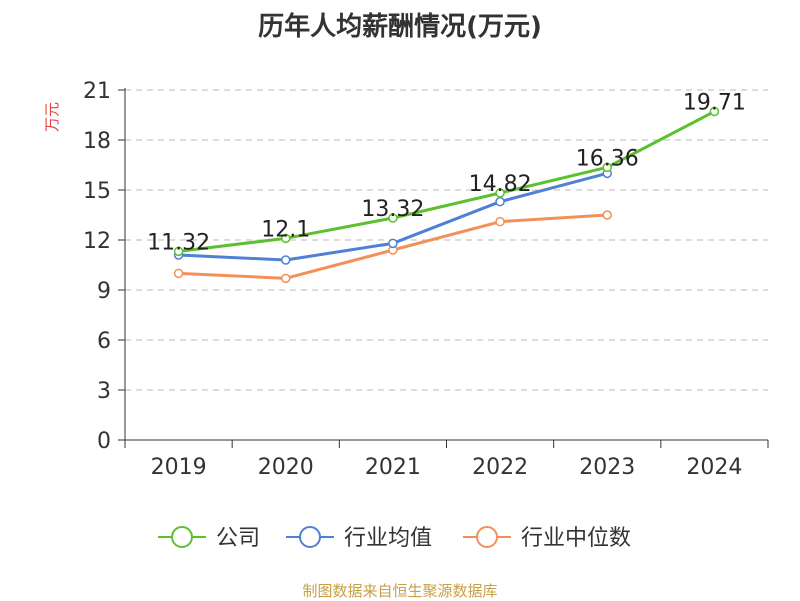 The height and width of the screenshot is (601, 800). I want to click on y-tick-label: 9, so click(104, 291).